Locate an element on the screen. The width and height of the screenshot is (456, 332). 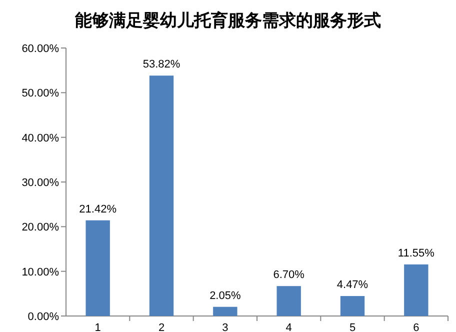
y-tick-label: 20.00% is located at coordinates (41, 228).